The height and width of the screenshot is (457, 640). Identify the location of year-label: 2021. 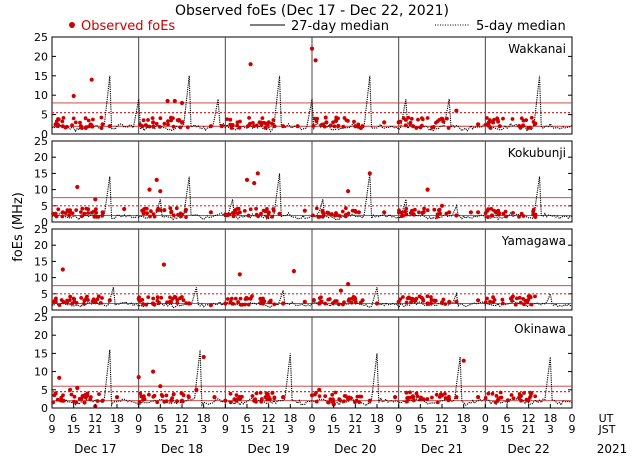
(612, 449).